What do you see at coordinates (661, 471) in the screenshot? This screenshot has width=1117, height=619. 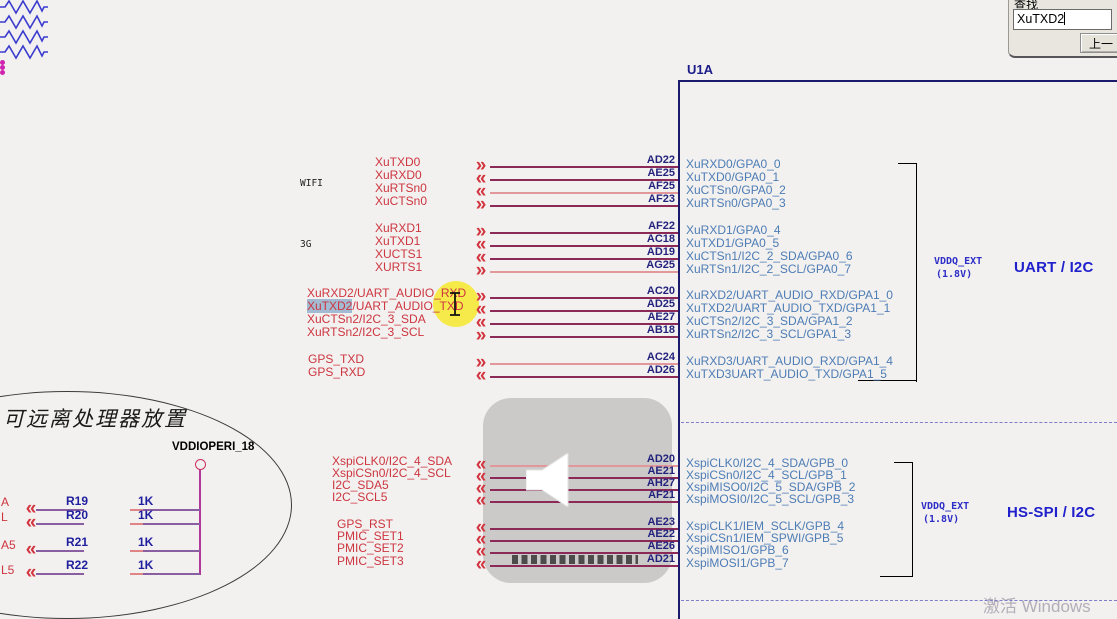 I see `pin-number: AE21` at bounding box center [661, 471].